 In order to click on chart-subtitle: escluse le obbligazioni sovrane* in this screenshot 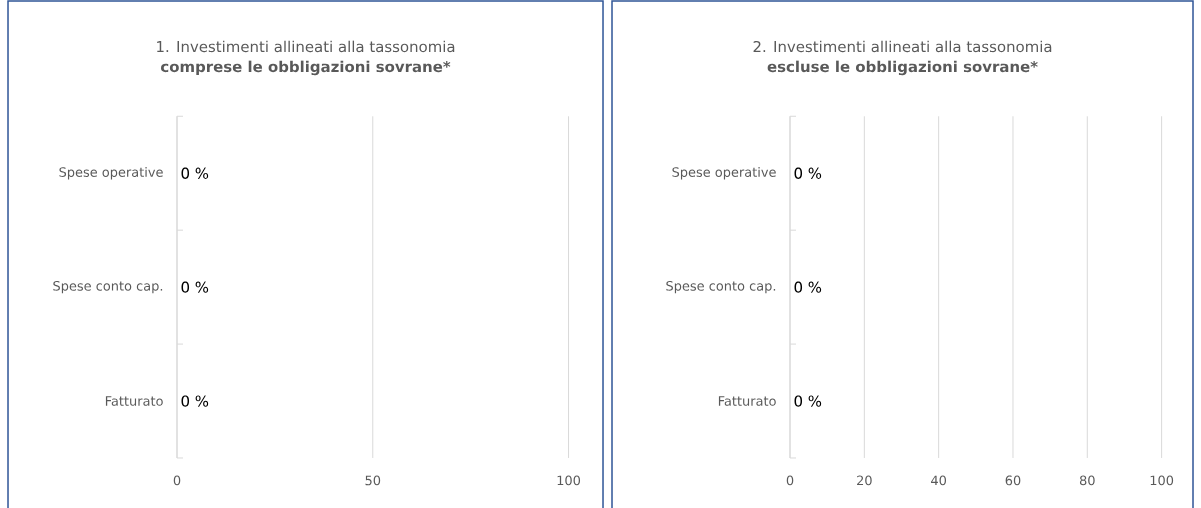, I will do `click(902, 68)`.